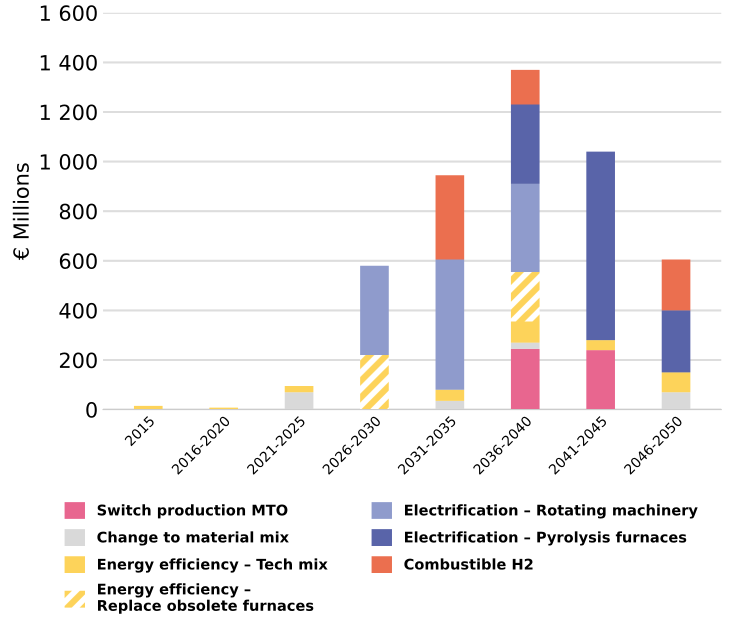 The image size is (736, 640). I want to click on y-tick-label: 800, so click(78, 212).